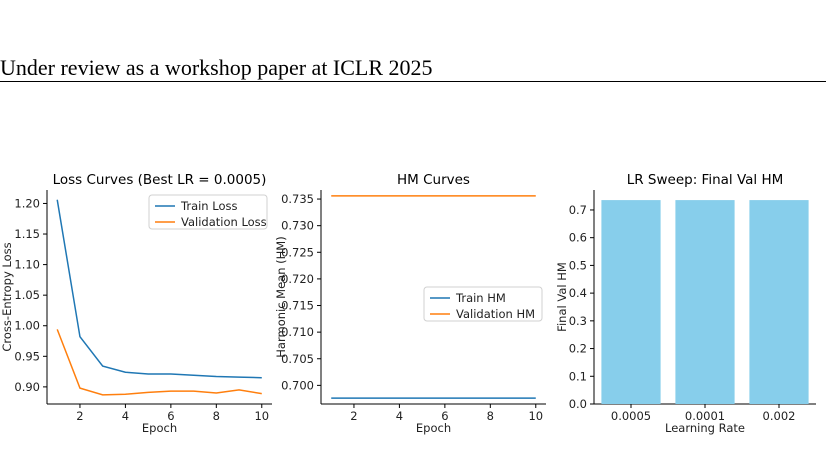 This screenshot has width=826, height=468. Describe the element at coordinates (281, 296) in the screenshot. I see `y-axis-label: Harmonic Mean (HM)` at that location.